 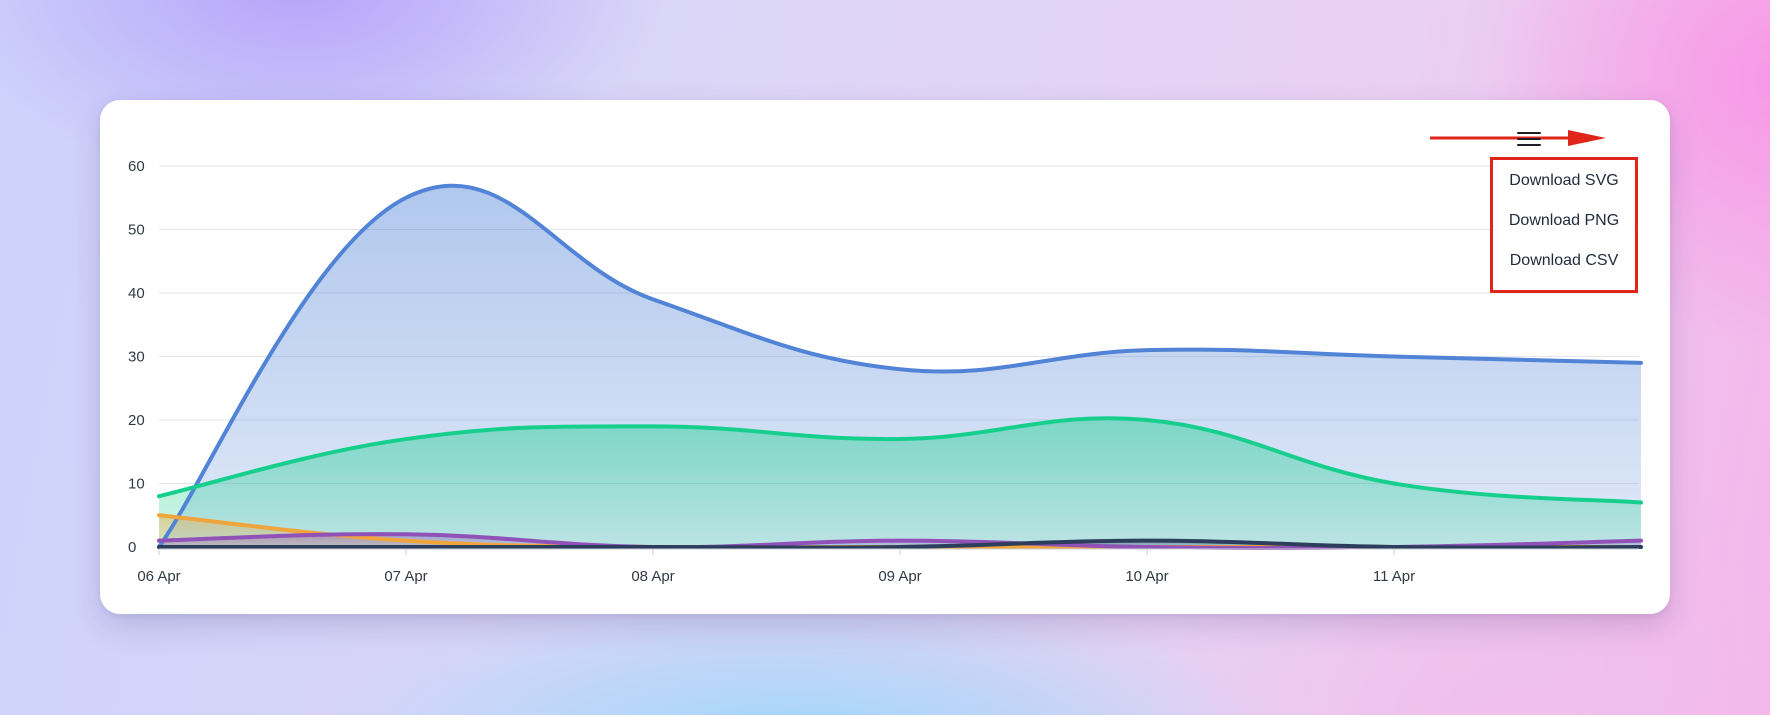 What do you see at coordinates (405, 576) in the screenshot?
I see `x-tick-label: 07 Apr` at bounding box center [405, 576].